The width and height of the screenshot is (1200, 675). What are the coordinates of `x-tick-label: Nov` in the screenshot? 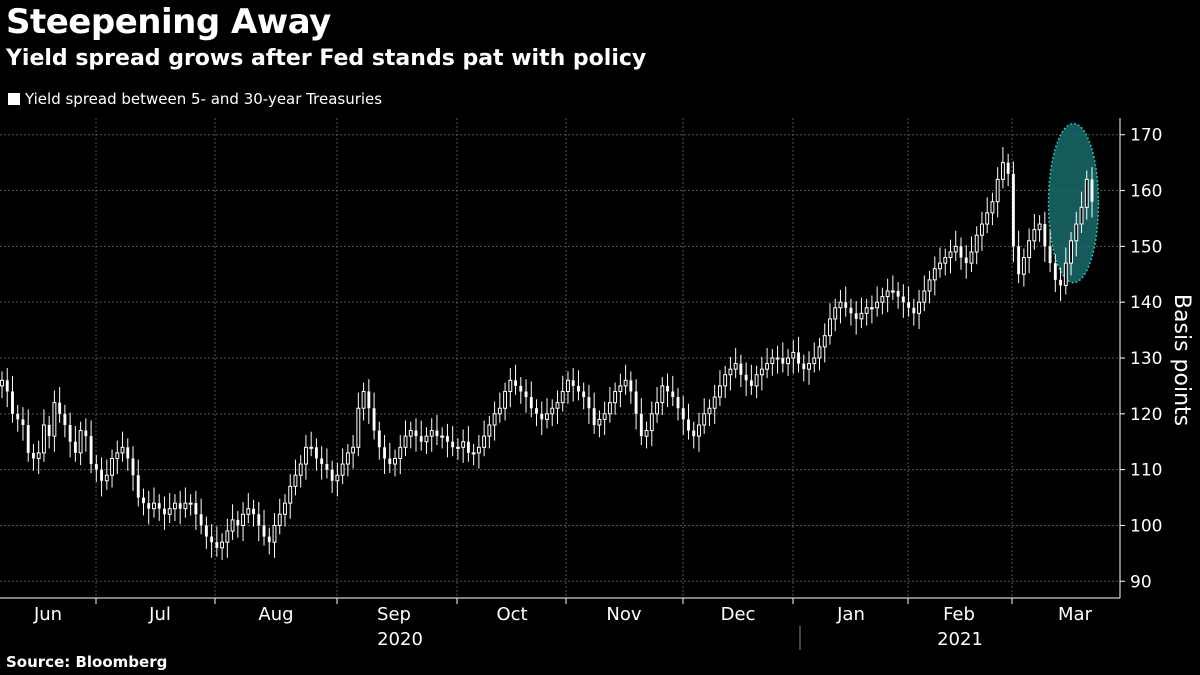 It's located at (623, 614).